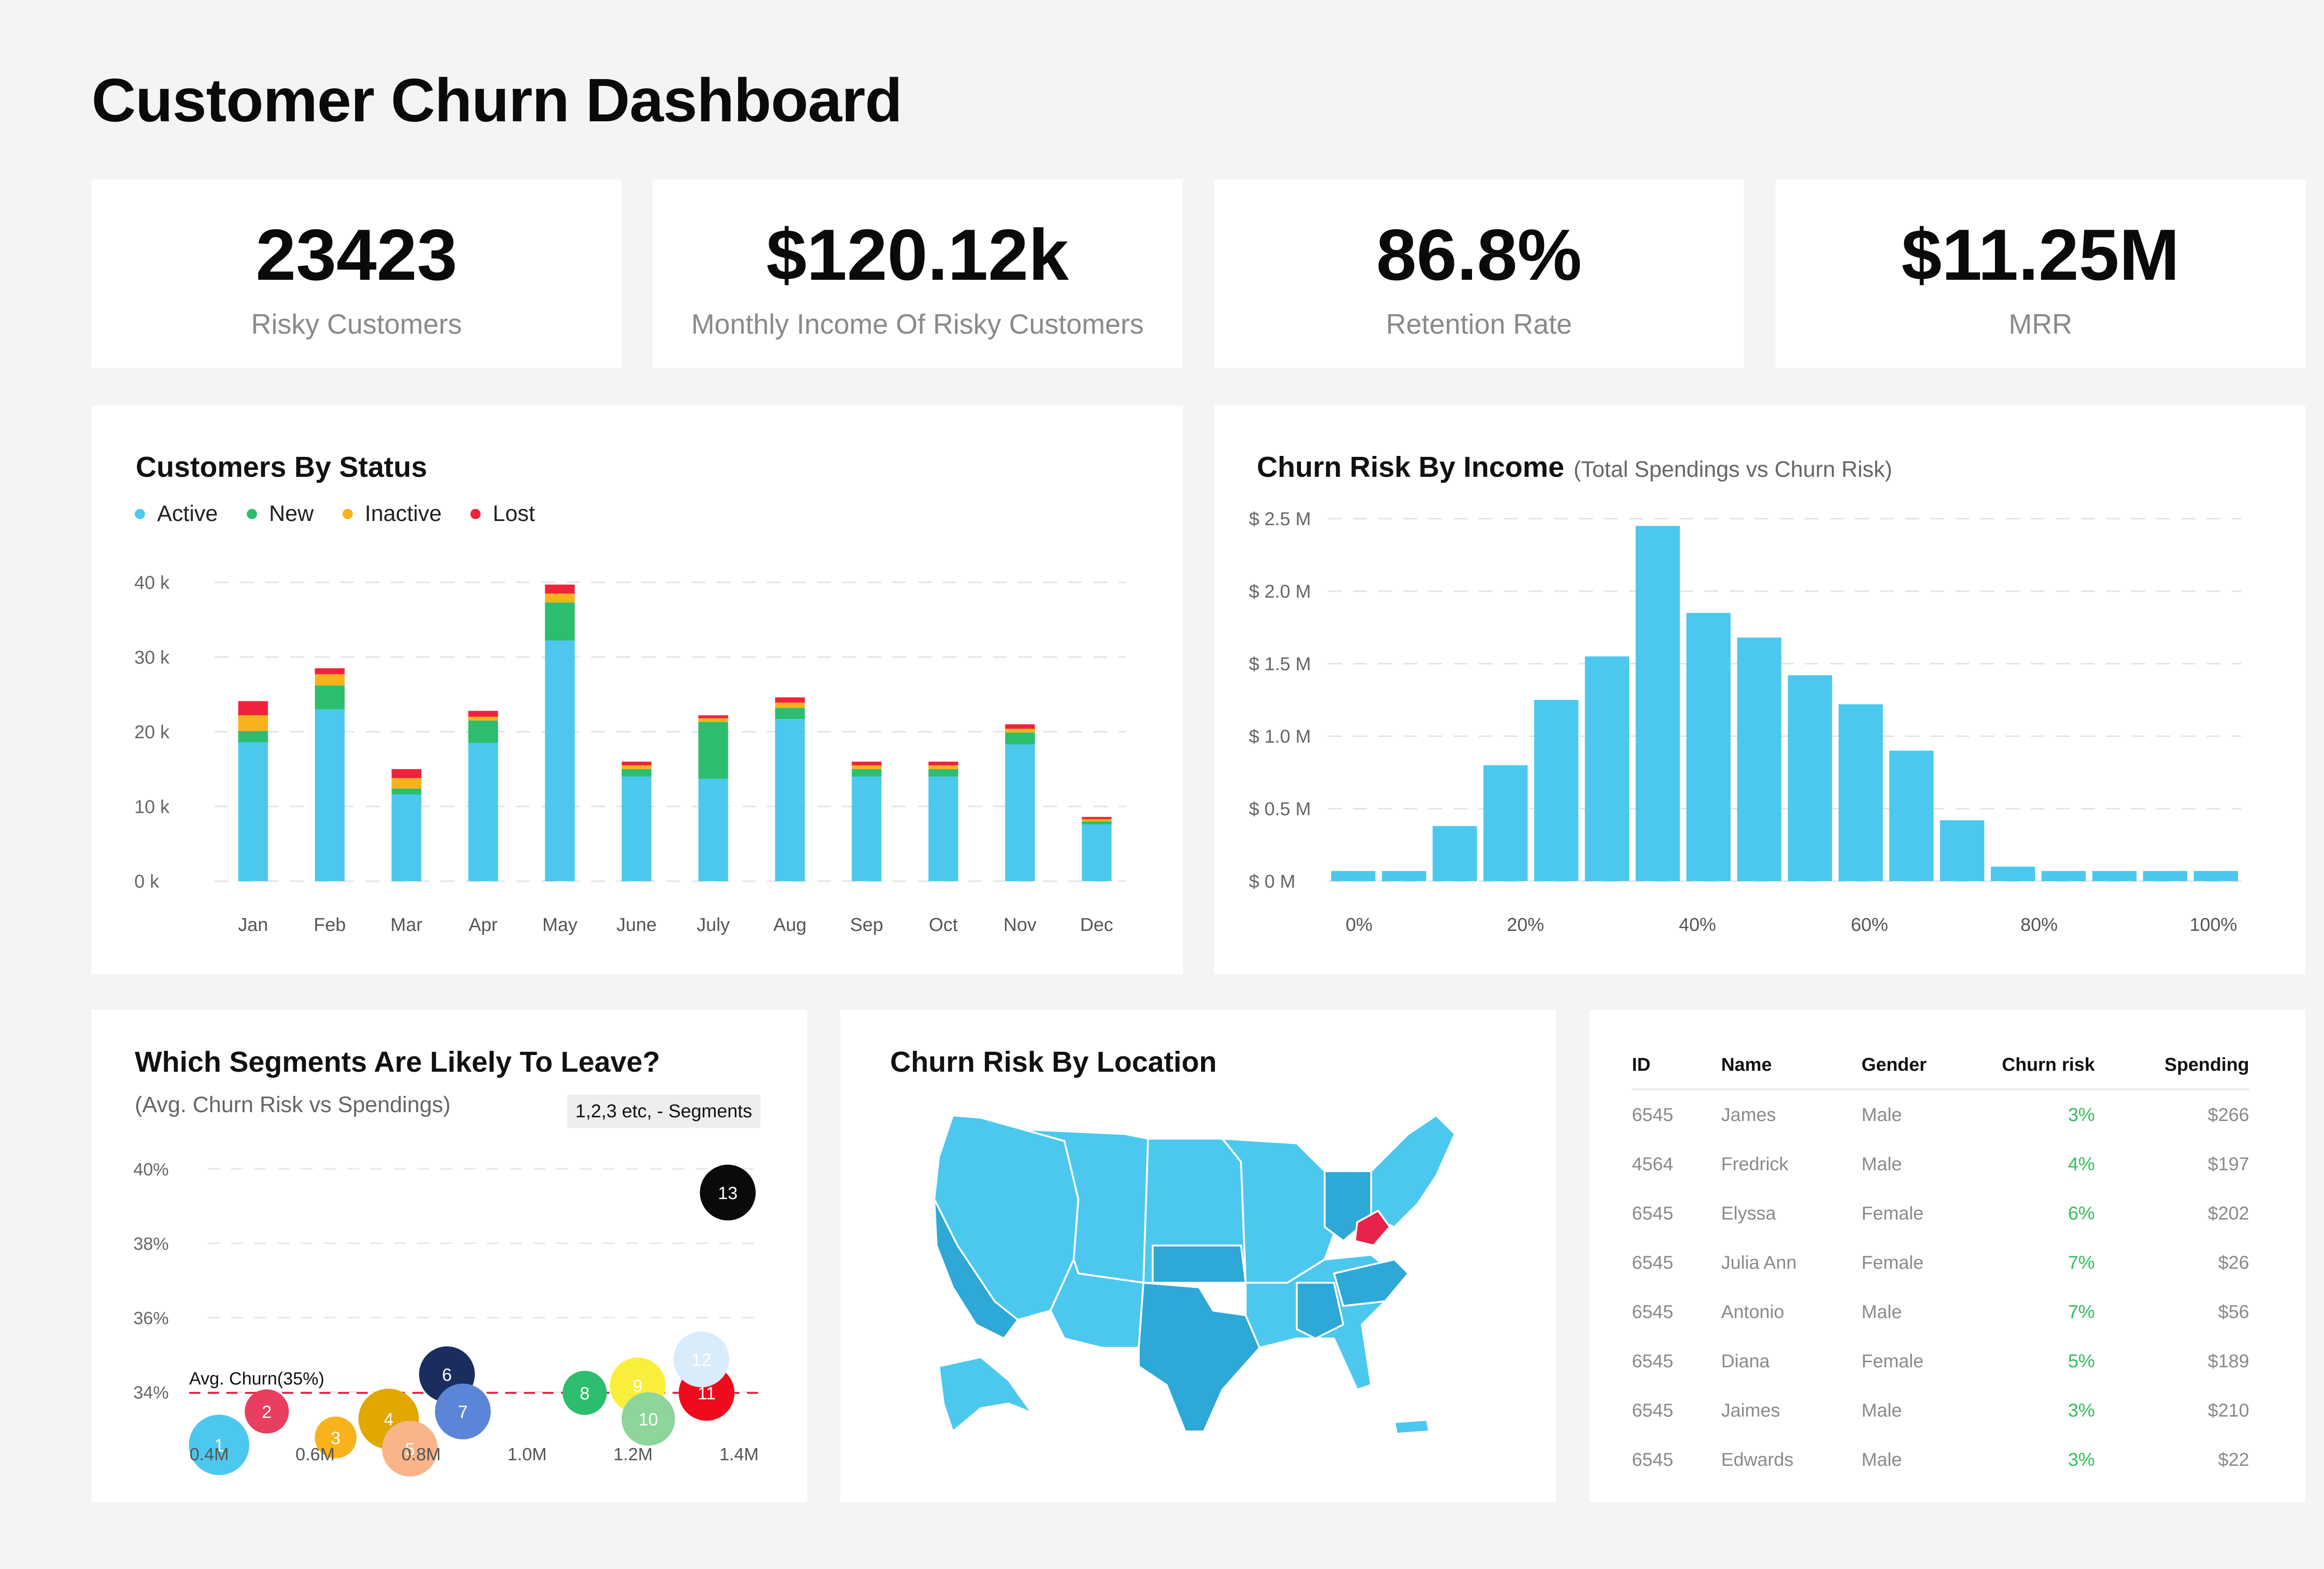 This screenshot has width=2324, height=1569. I want to click on legend-label: Lost, so click(514, 513).